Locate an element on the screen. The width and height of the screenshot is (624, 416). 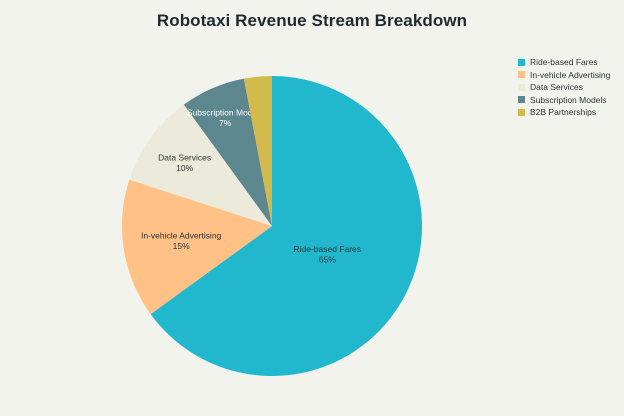
legend-label: Data Services is located at coordinates (556, 87).